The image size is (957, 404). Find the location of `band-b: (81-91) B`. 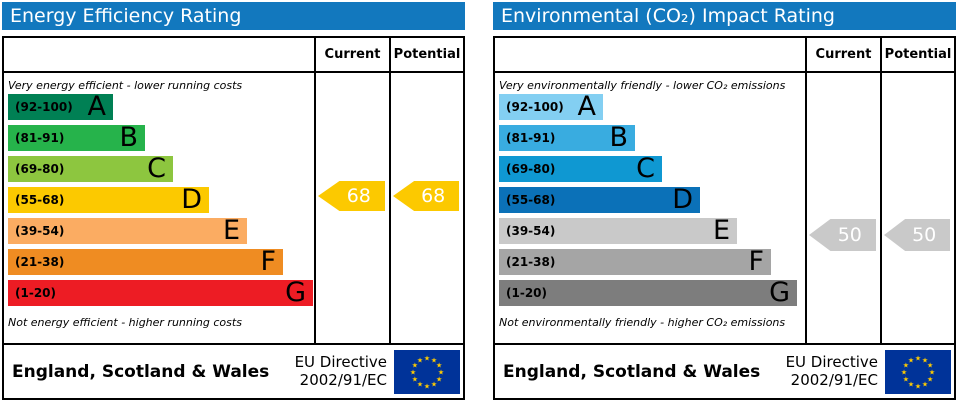

band-b: (81-91) B is located at coordinates (567, 137).